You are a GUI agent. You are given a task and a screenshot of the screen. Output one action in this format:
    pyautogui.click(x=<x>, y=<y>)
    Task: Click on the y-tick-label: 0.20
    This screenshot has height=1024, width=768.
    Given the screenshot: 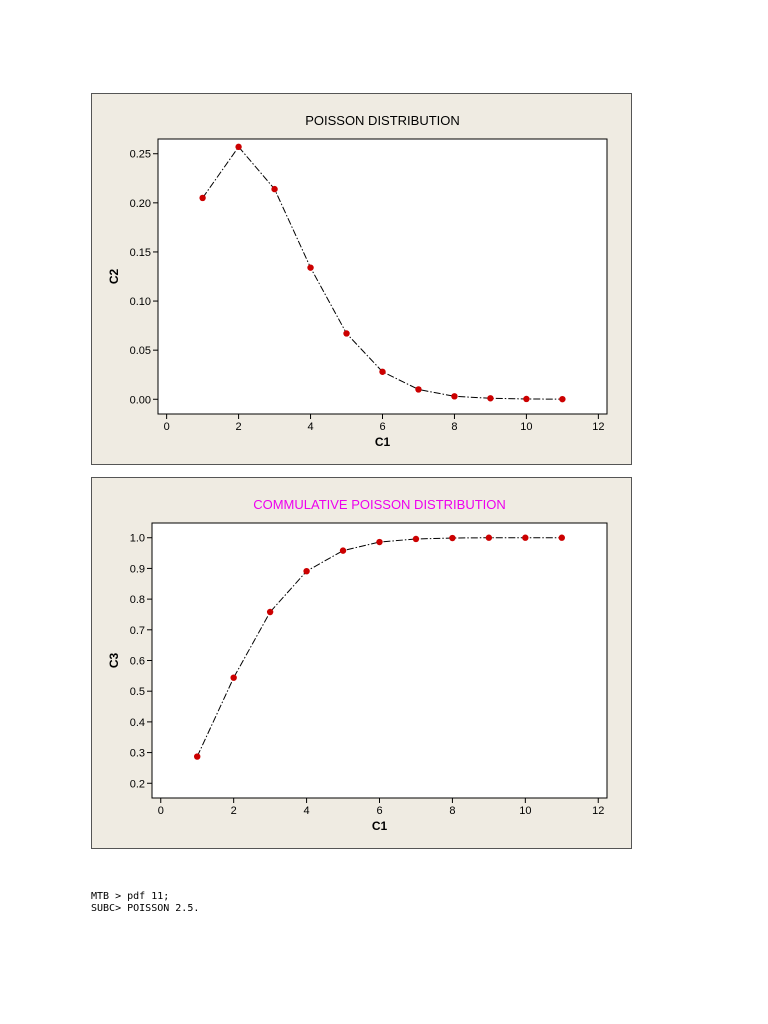 What is the action you would take?
    pyautogui.click(x=140, y=204)
    